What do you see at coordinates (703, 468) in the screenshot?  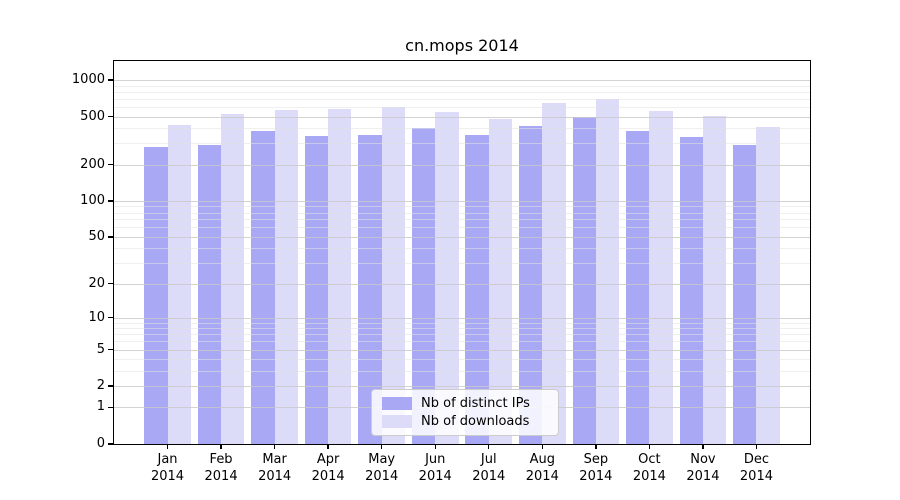 I see `x-tick-label-nov: Nov 2014` at bounding box center [703, 468].